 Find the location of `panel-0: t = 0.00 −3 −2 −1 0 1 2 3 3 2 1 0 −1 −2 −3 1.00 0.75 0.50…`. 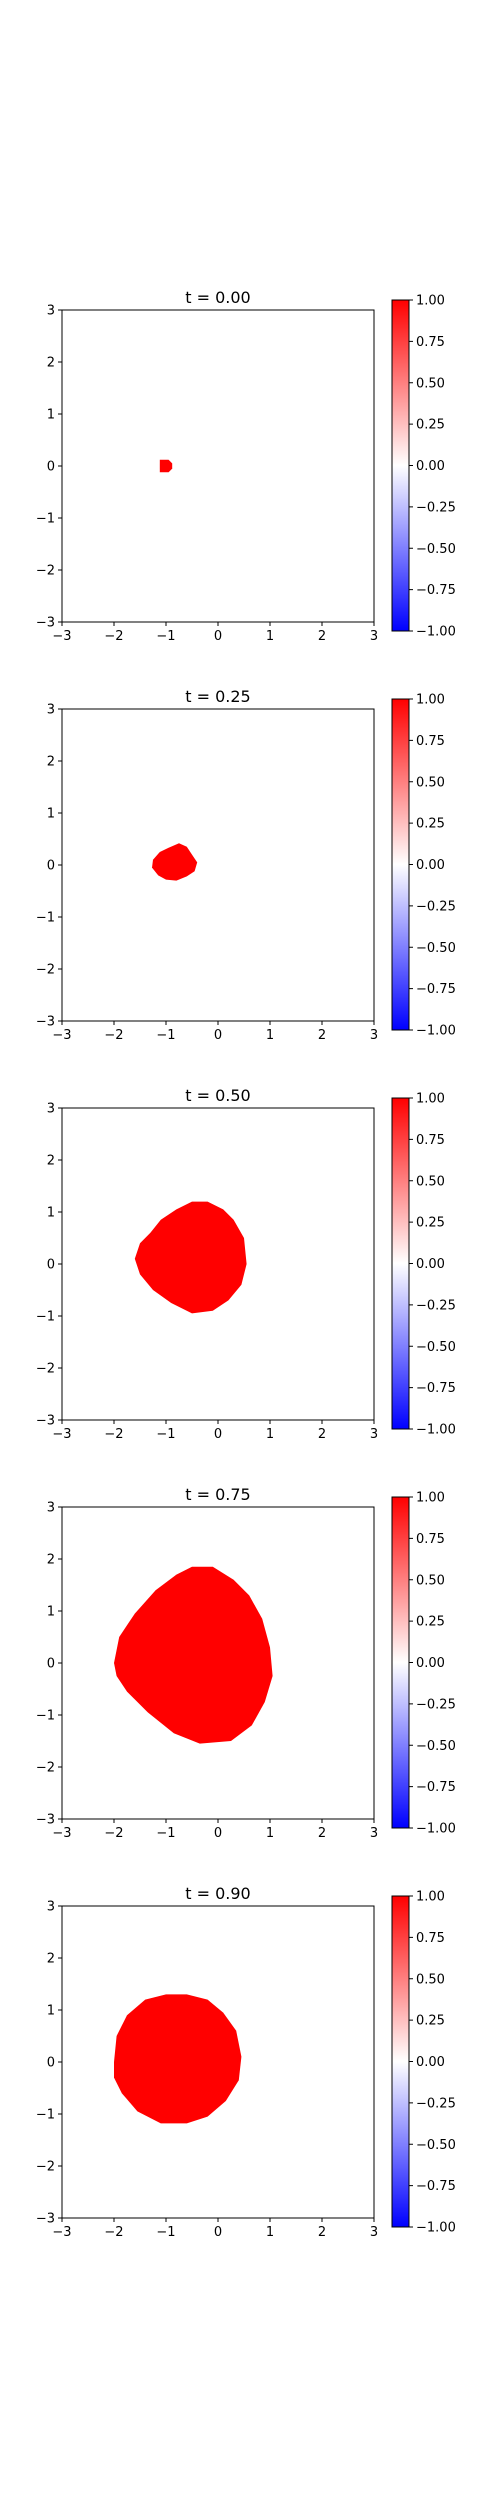

panel-0: t = 0.00 −3 −2 −1 0 1 2 3 3 2 1 0 −1 −2 −3 1.00 0.75 0.50… is located at coordinates (246, 466).